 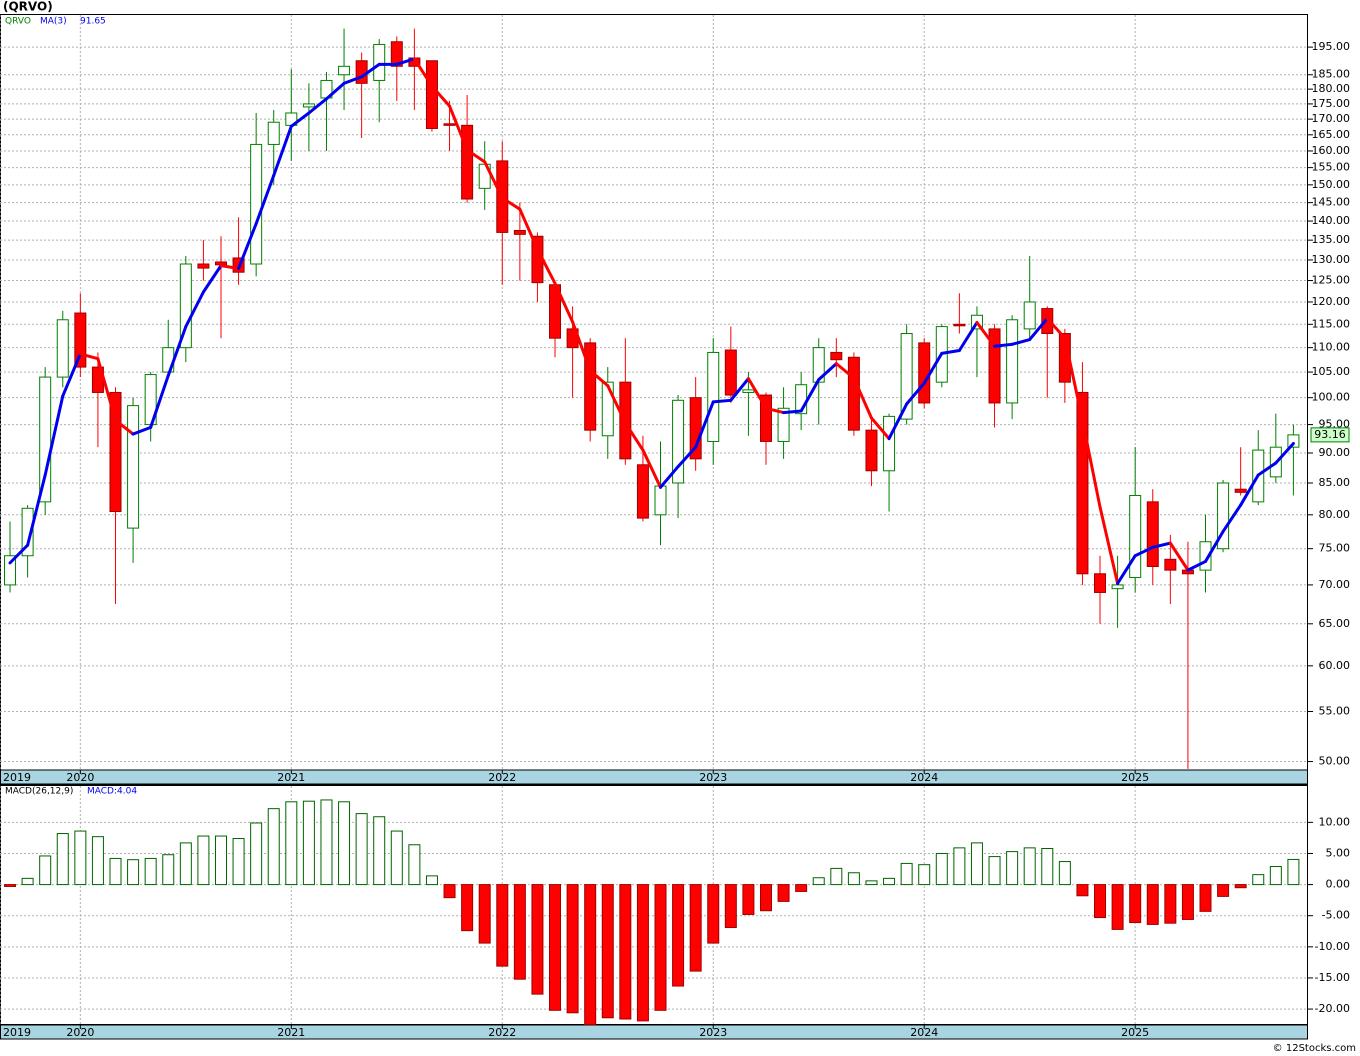 I want to click on y-tick-label: 180.00, so click(x=1331, y=88).